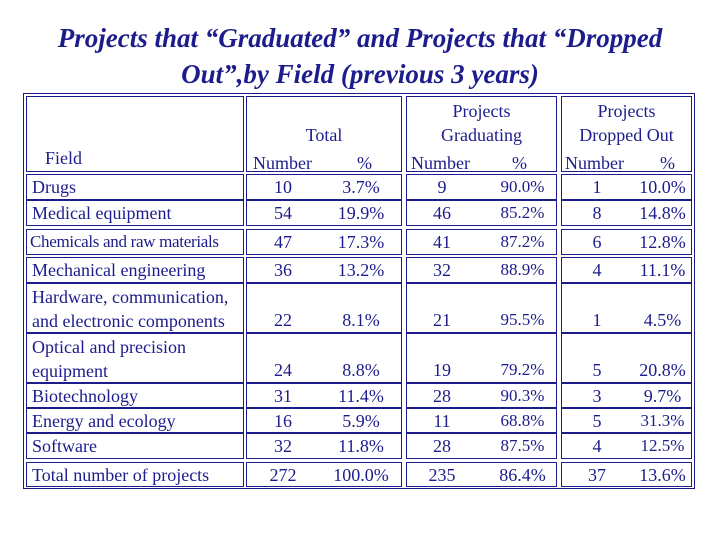  What do you see at coordinates (283, 270) in the screenshot?
I see `total-number: 36` at bounding box center [283, 270].